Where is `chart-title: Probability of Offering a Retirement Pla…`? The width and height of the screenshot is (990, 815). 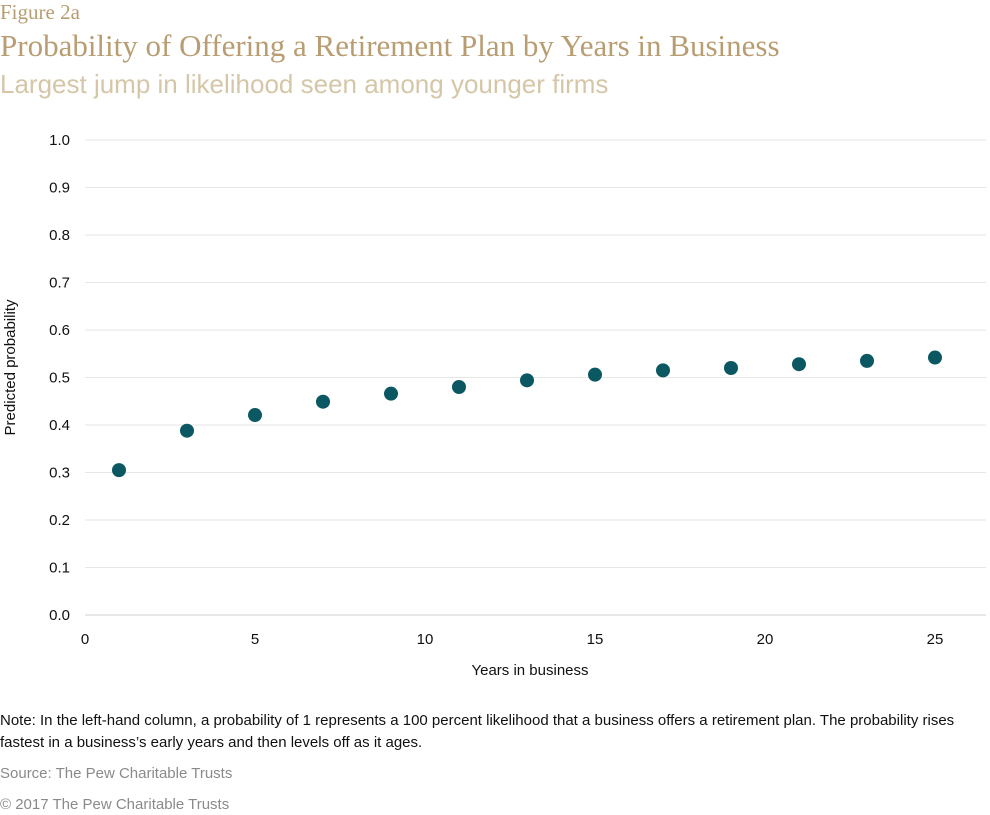
chart-title: Probability of Offering a Retirement Pla… is located at coordinates (390, 45).